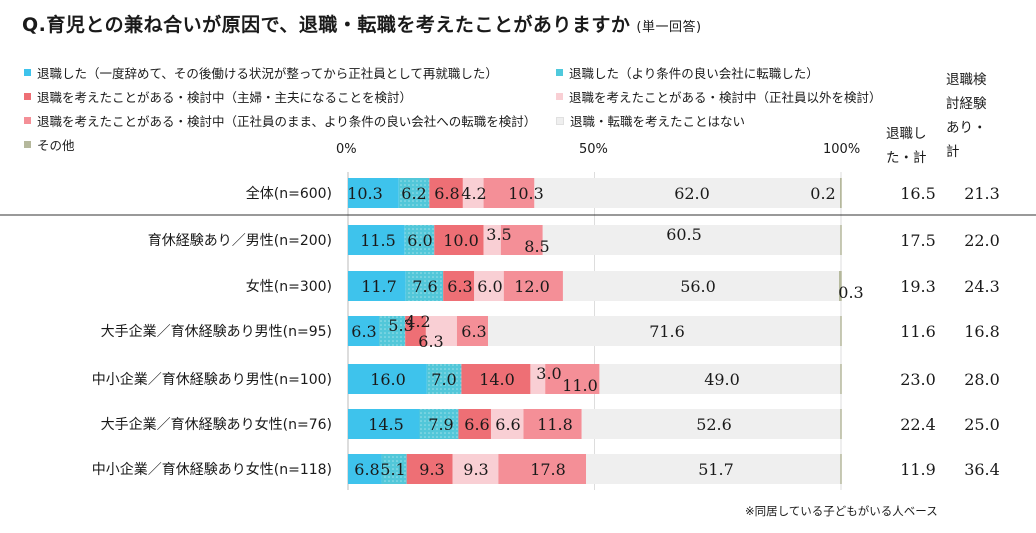 The image size is (1036, 533). I want to click on retired-total-value: 23.0, so click(918, 379).